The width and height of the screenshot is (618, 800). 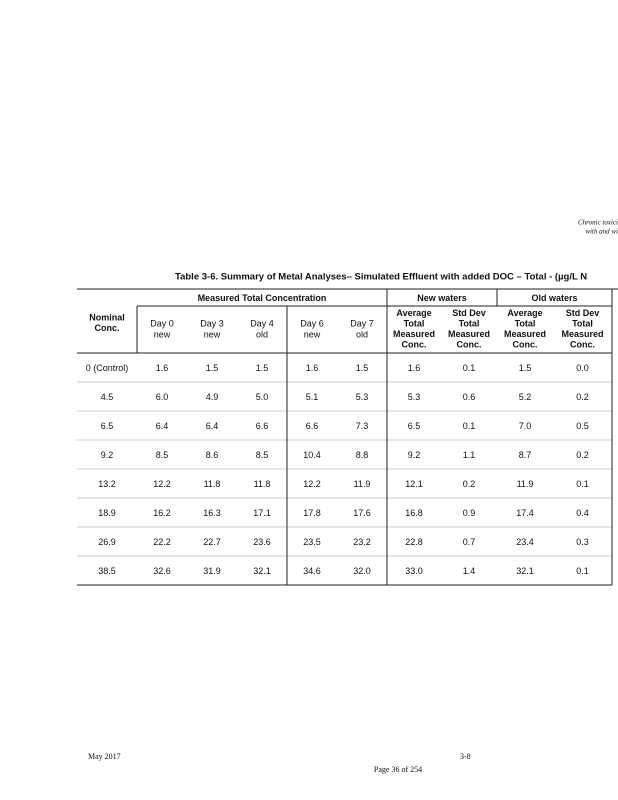 What do you see at coordinates (582, 542) in the screenshot?
I see `cell: 0.3` at bounding box center [582, 542].